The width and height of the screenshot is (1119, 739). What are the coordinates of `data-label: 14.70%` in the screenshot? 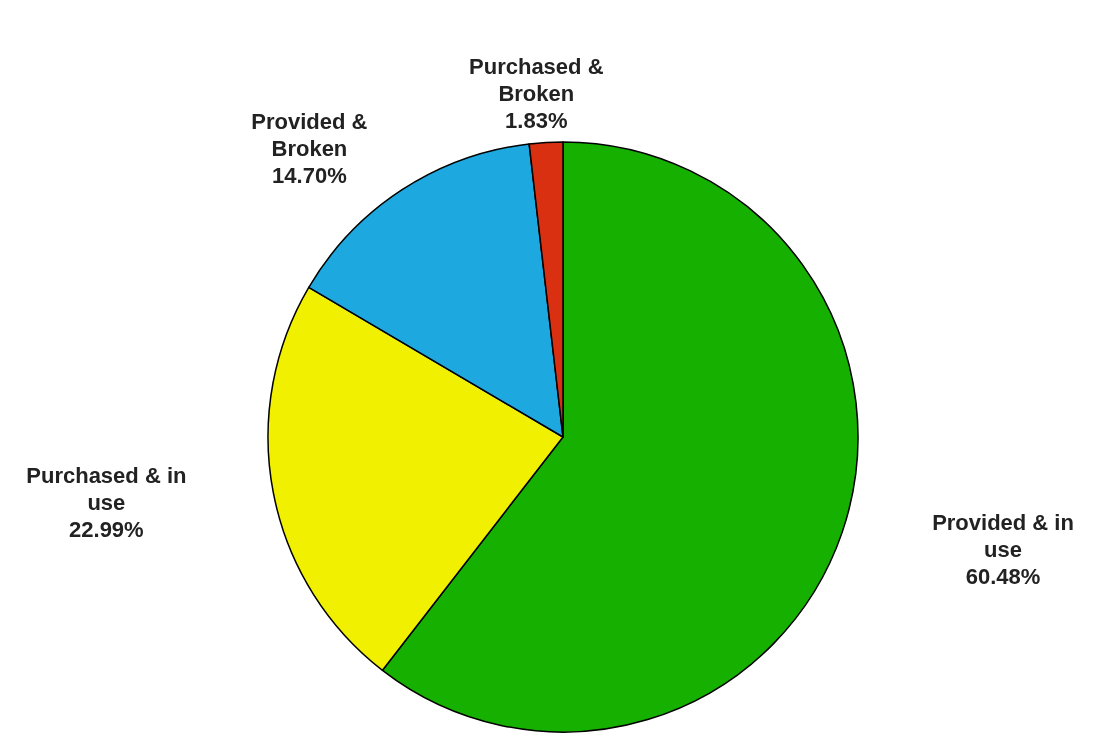 It's located at (309, 175).